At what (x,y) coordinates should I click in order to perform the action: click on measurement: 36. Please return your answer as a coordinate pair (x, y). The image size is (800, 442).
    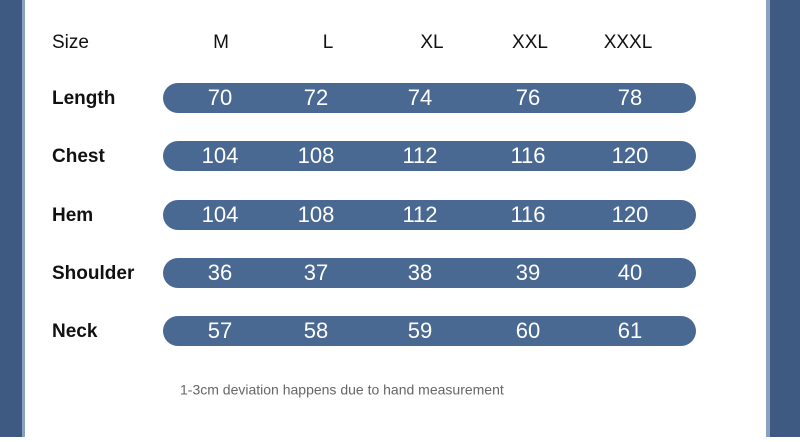
    Looking at the image, I should click on (220, 272).